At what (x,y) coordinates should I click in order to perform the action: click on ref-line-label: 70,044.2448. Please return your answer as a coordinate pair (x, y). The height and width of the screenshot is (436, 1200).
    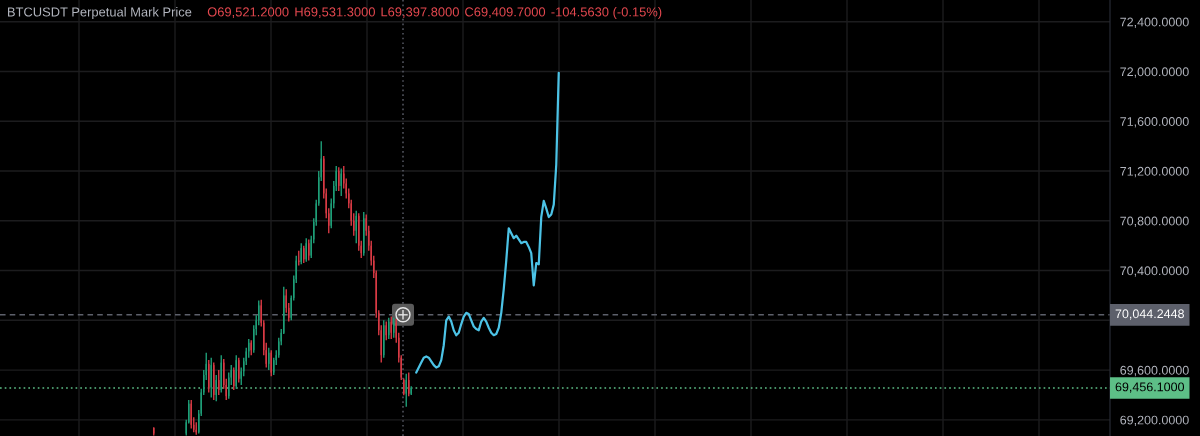
    Looking at the image, I should click on (1149, 314).